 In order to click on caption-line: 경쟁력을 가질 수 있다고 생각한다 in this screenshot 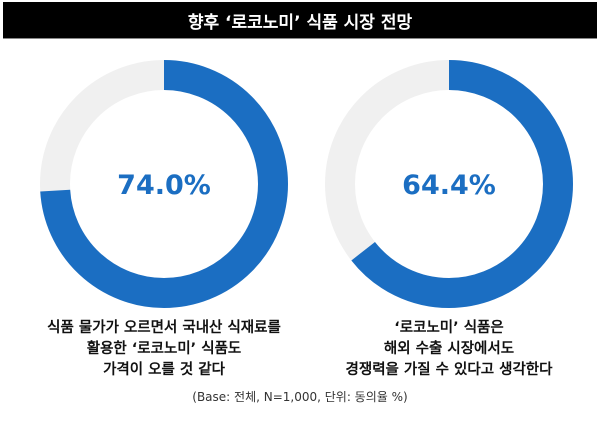, I will do `click(449, 370)`.